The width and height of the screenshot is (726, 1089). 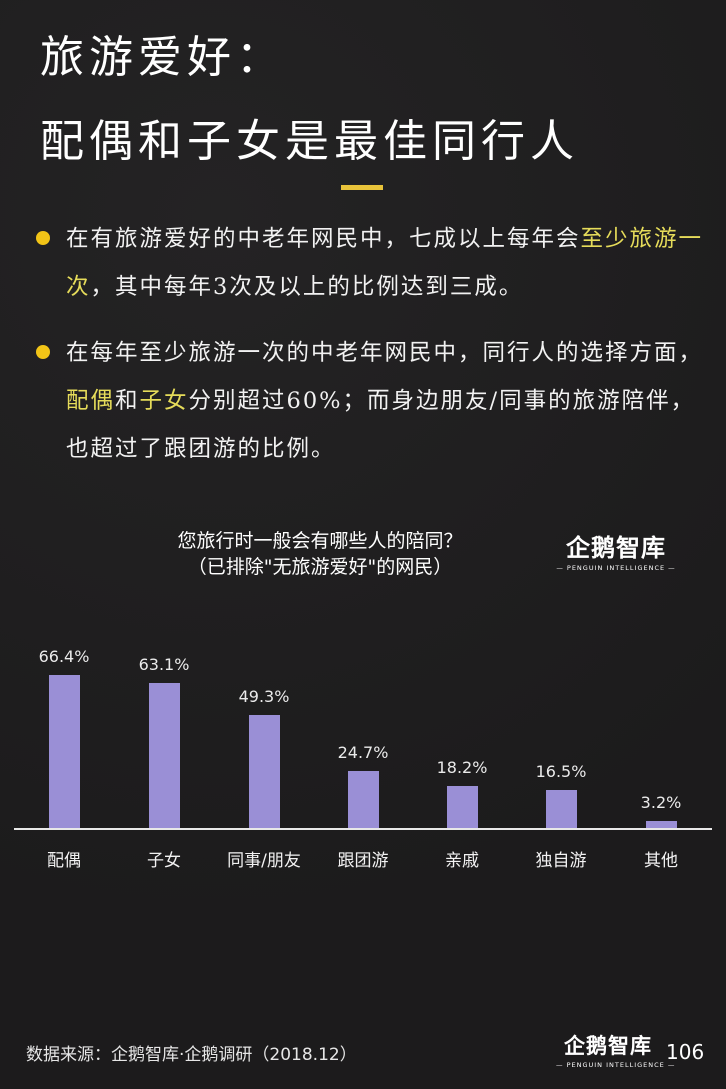 What do you see at coordinates (462, 767) in the screenshot?
I see `bar-value-label: 18.2%` at bounding box center [462, 767].